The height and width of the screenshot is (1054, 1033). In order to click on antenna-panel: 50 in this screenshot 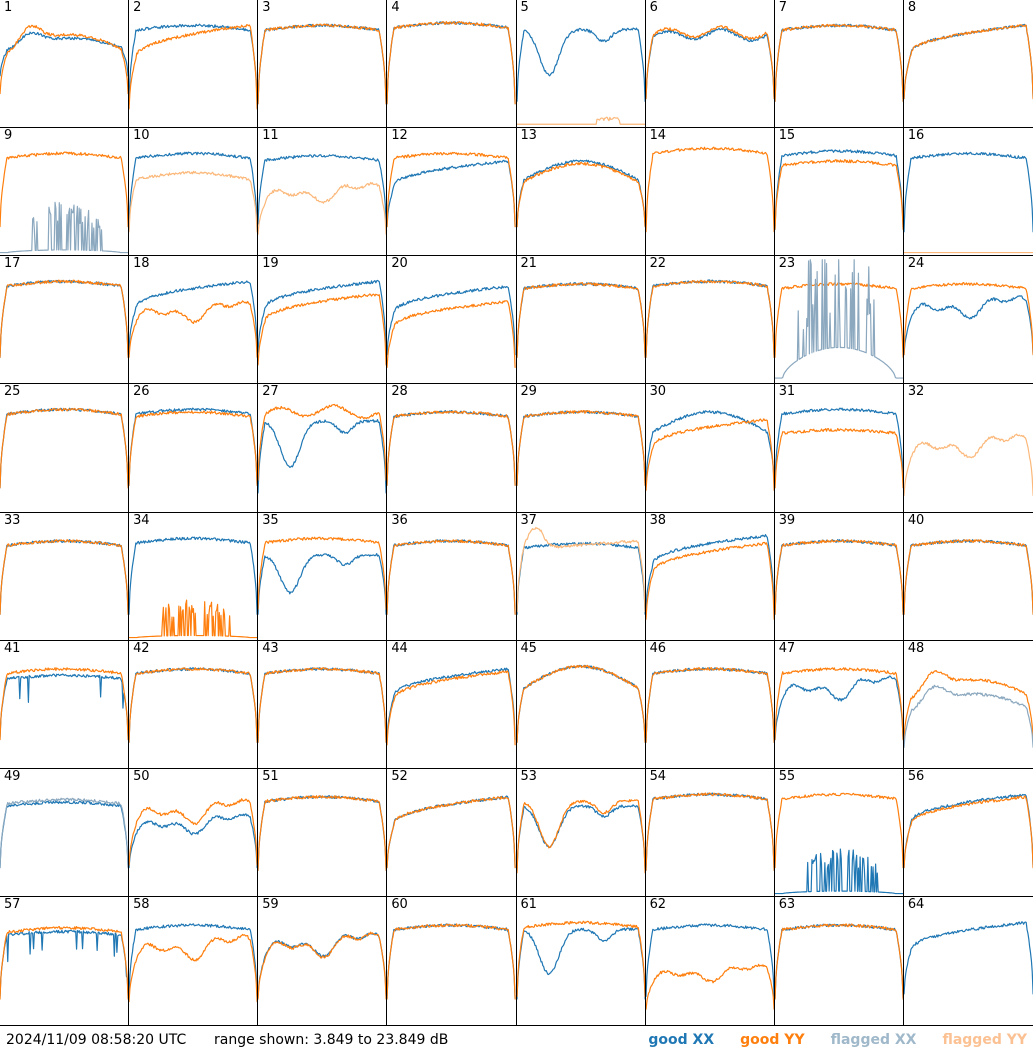, I will do `click(194, 832)`.